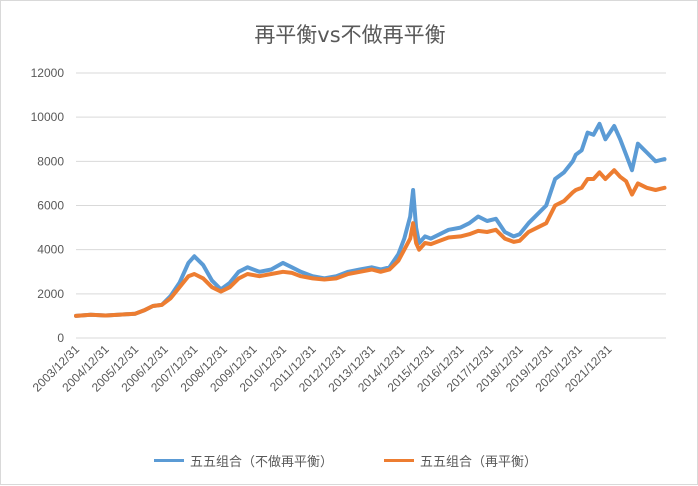 The height and width of the screenshot is (486, 698). What do you see at coordinates (48, 73) in the screenshot?
I see `y-tick-label: 12000` at bounding box center [48, 73].